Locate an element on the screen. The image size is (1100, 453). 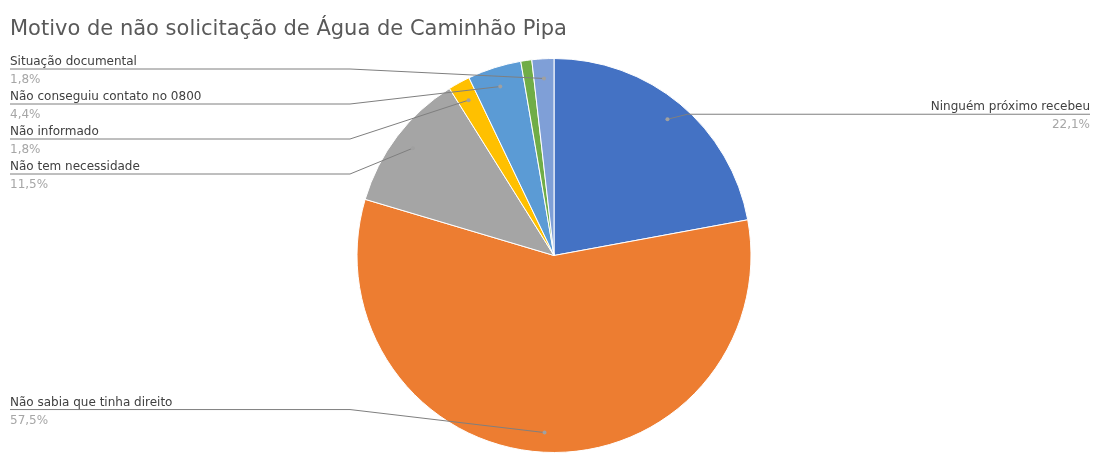
slice-label: Não tem necessidade is located at coordinates (75, 166).